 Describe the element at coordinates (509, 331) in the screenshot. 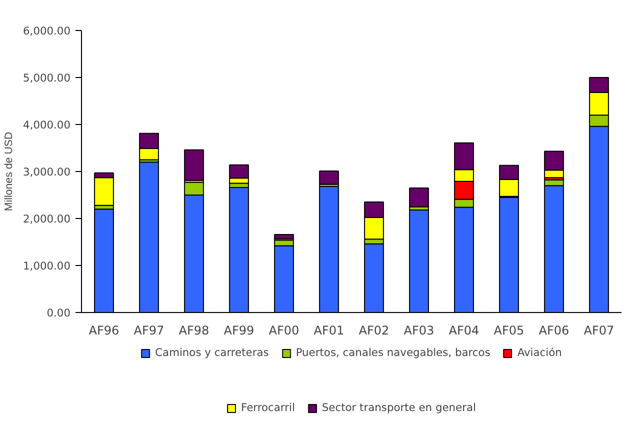

I see `x-tick-label: AF05` at that location.